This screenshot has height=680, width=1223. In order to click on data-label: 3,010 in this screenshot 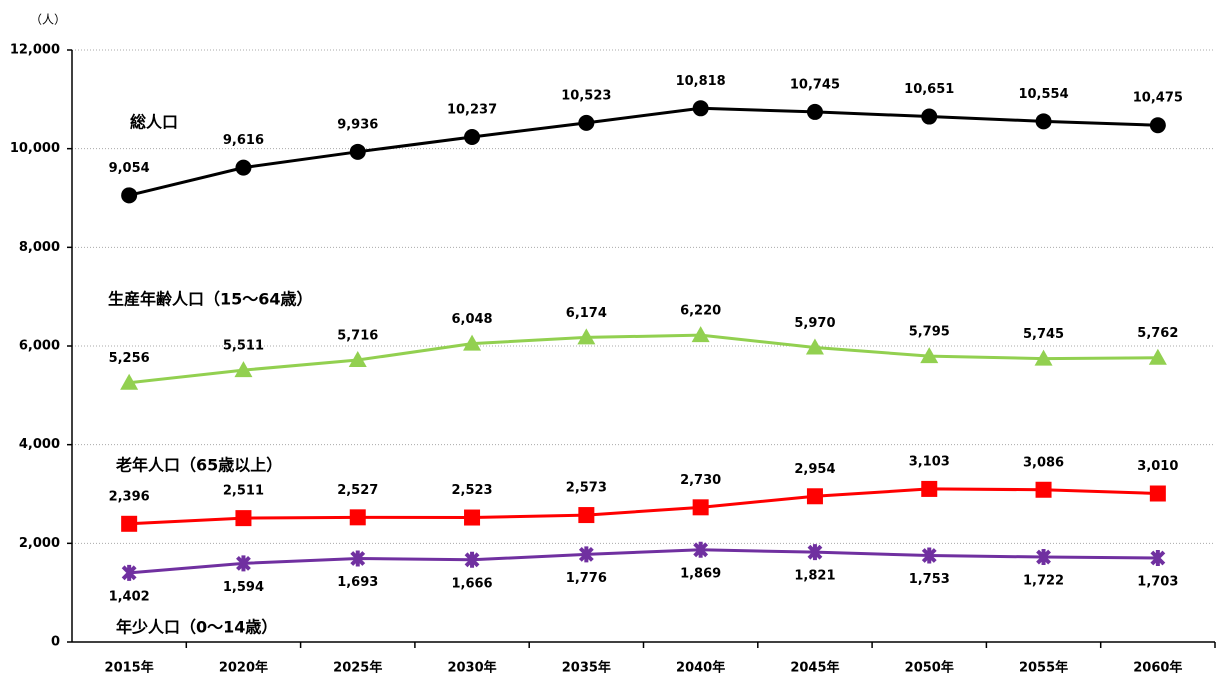, I will do `click(1157, 466)`.